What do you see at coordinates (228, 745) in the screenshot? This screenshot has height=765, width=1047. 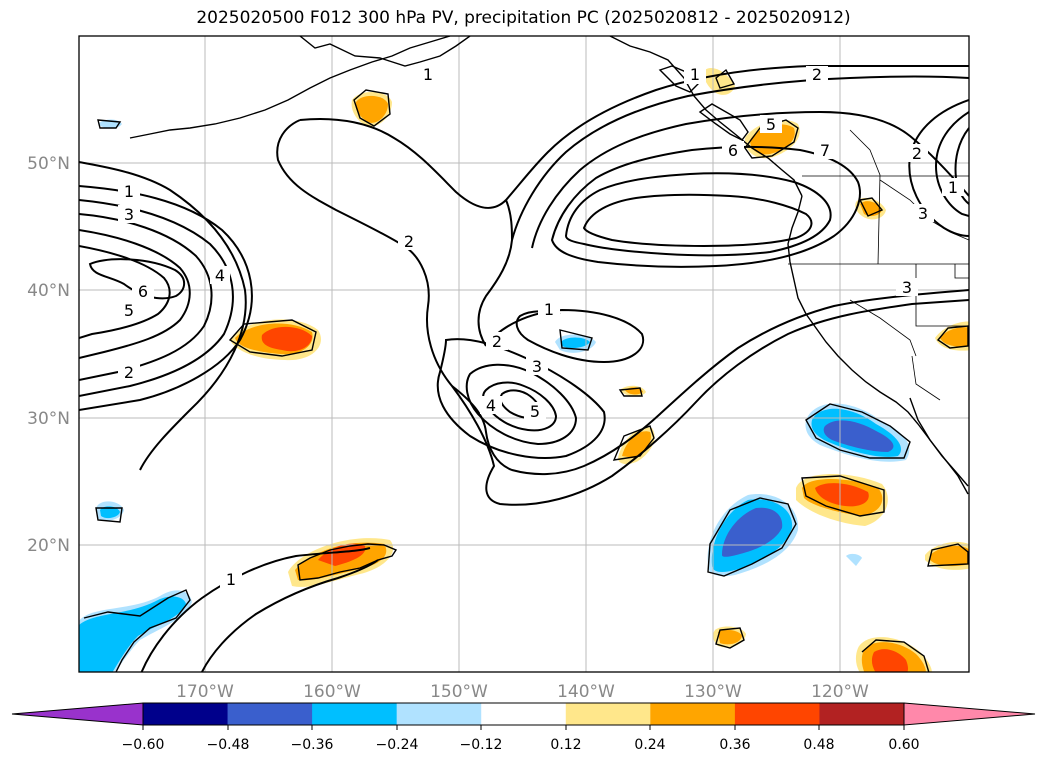 I see `colorbar-tick-label: −0.48` at bounding box center [228, 745].